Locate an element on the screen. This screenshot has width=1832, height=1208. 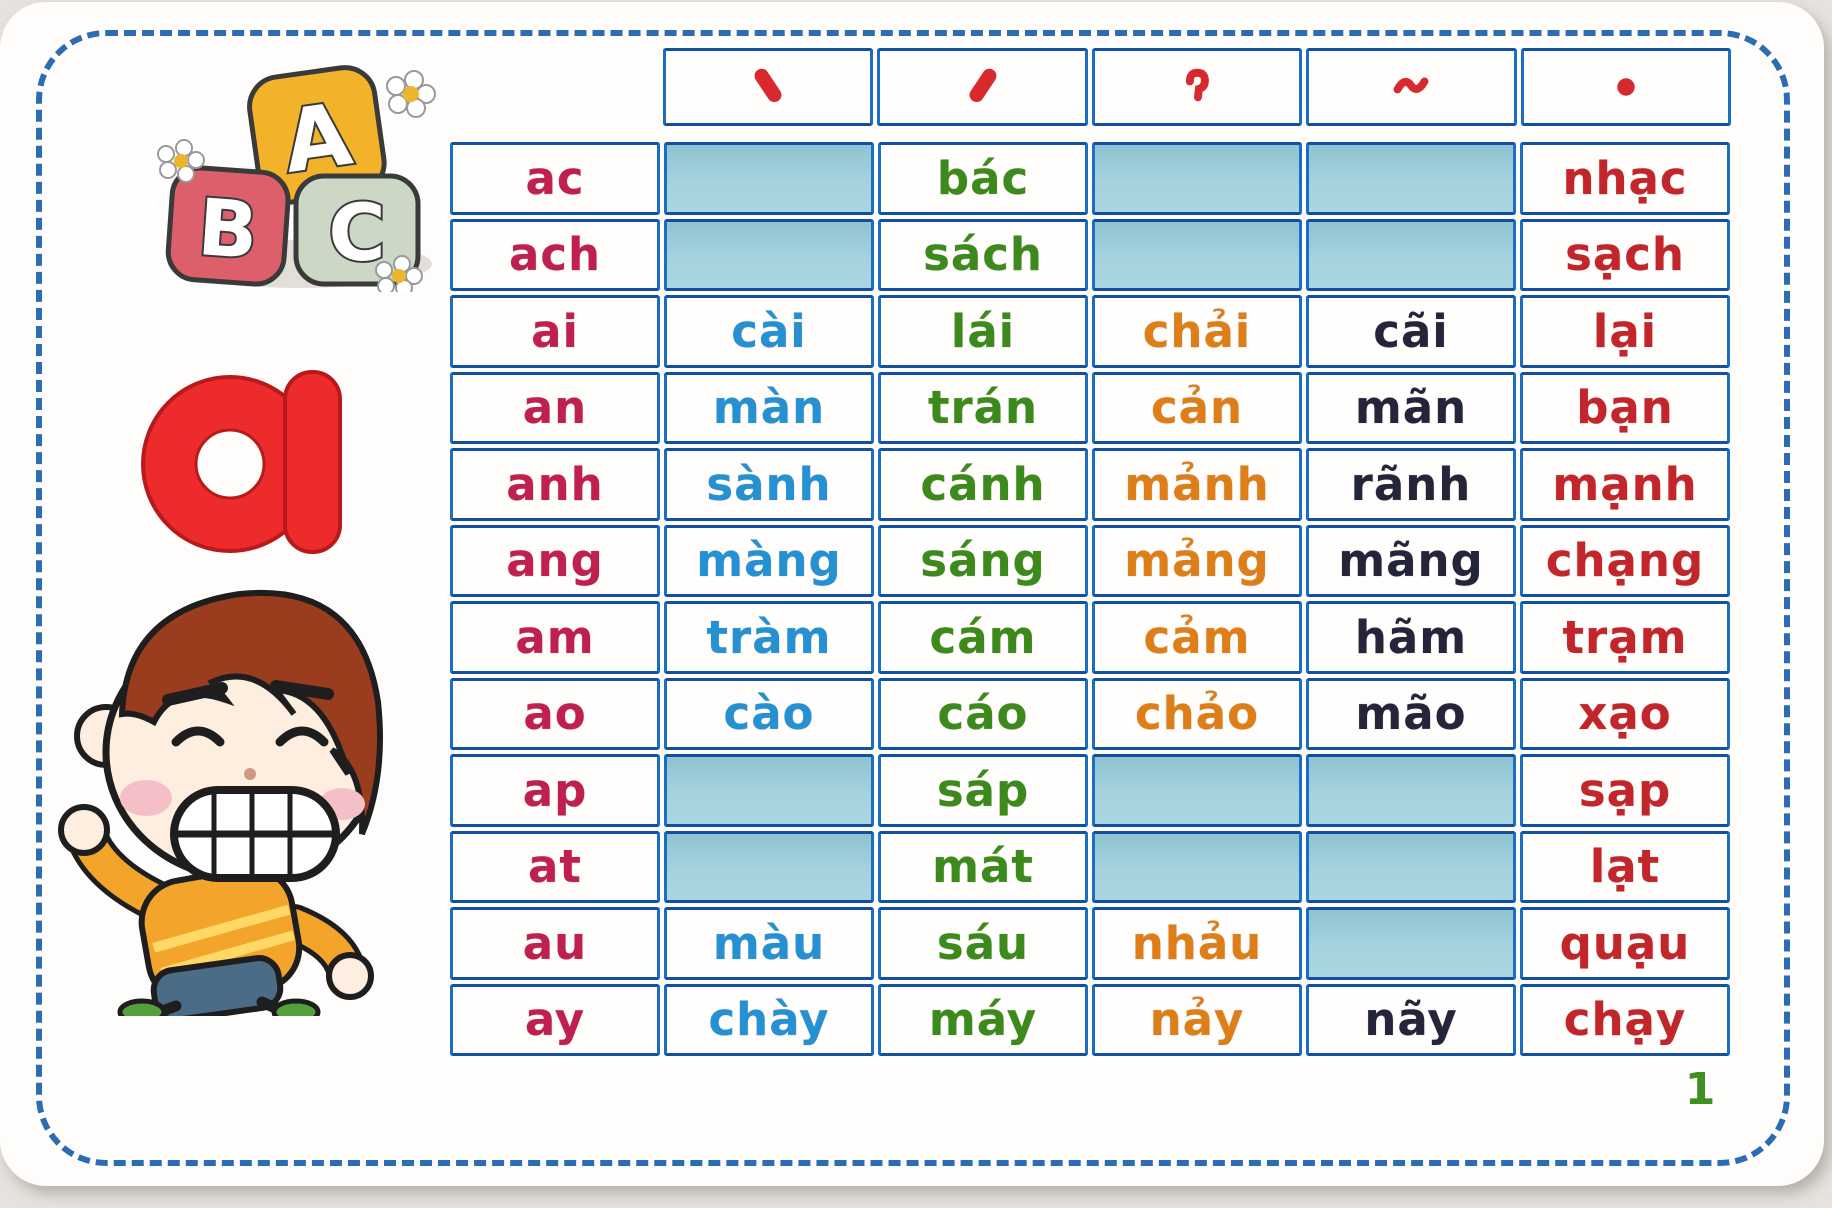
syllable-cell: cãi is located at coordinates (1411, 331).